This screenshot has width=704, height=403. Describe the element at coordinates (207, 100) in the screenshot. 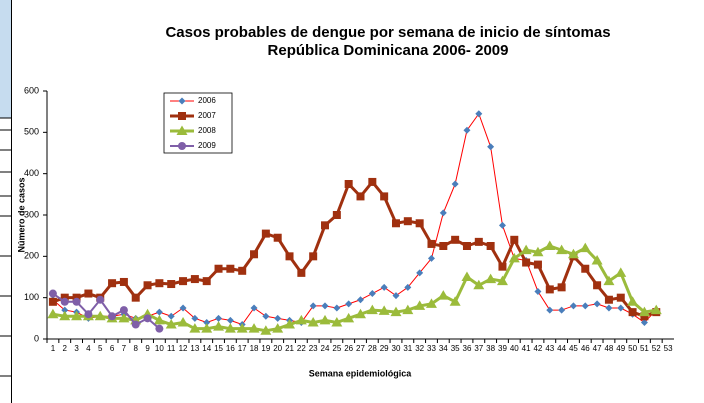

I see `legend-label: 2006` at that location.